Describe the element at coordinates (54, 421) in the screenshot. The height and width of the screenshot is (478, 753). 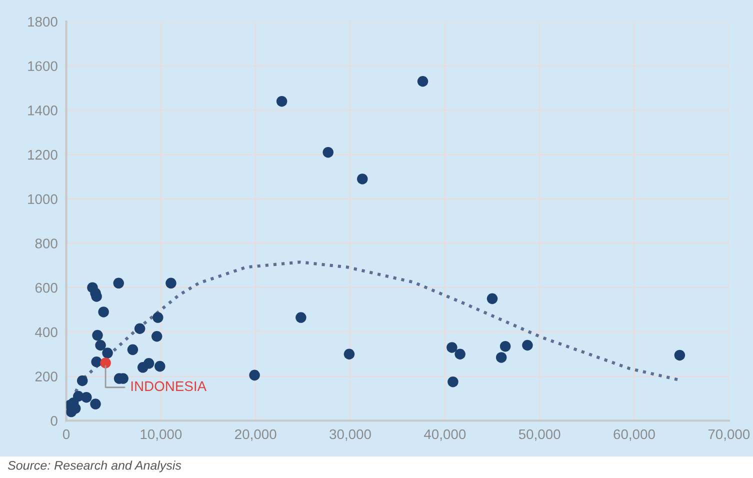
I see `y-tick-label: 0` at that location.